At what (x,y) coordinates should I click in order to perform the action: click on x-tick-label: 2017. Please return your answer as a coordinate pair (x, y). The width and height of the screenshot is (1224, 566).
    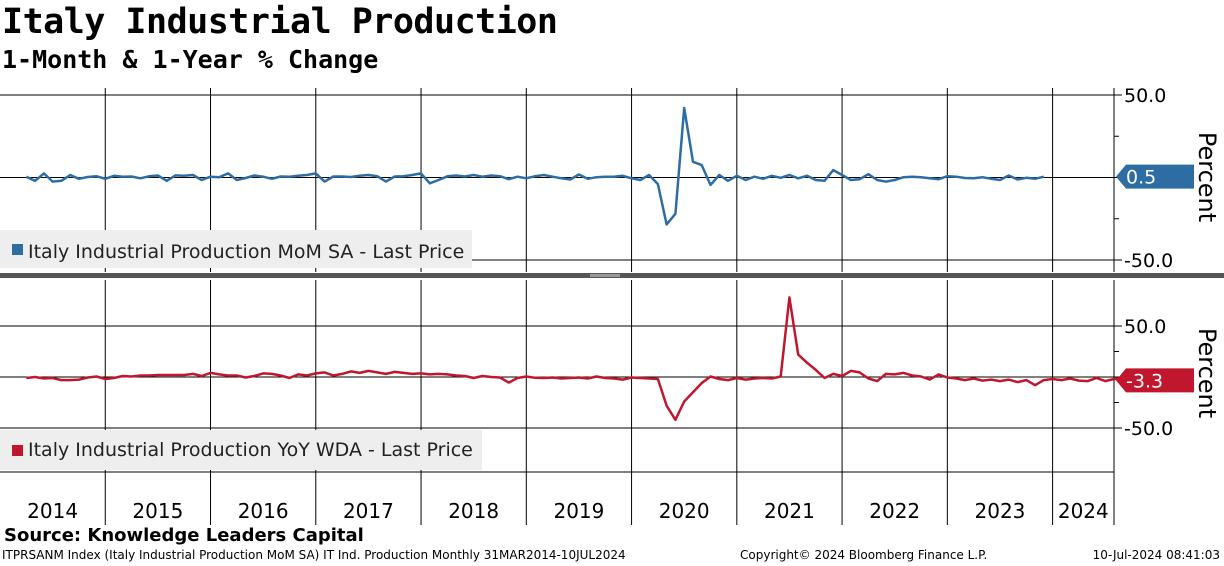
    Looking at the image, I should click on (368, 511).